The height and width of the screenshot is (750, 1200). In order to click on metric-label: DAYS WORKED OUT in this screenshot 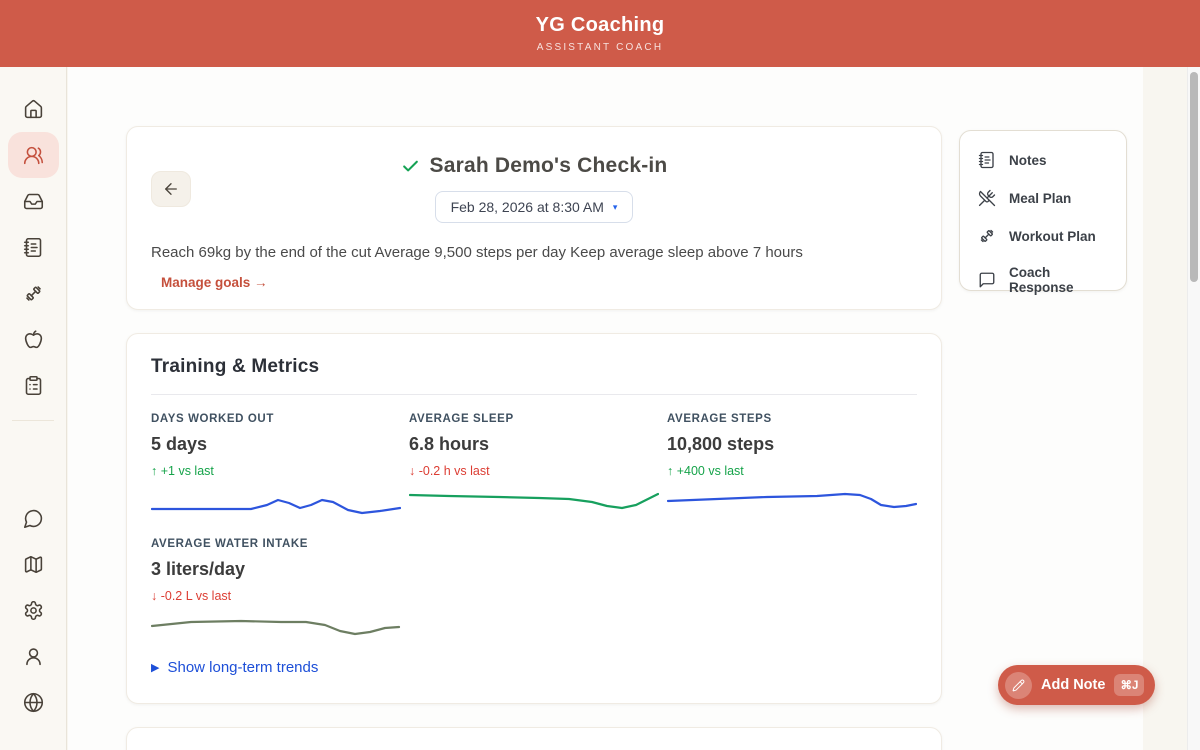, I will do `click(212, 419)`.